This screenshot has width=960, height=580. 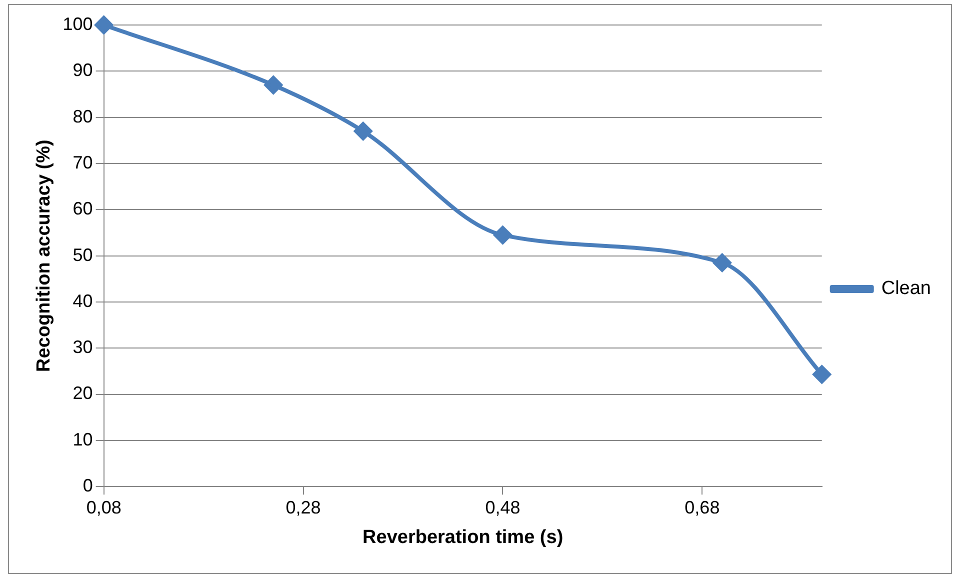 What do you see at coordinates (44, 256) in the screenshot?
I see `y-axis-title: Recognition accuracy (%)` at bounding box center [44, 256].